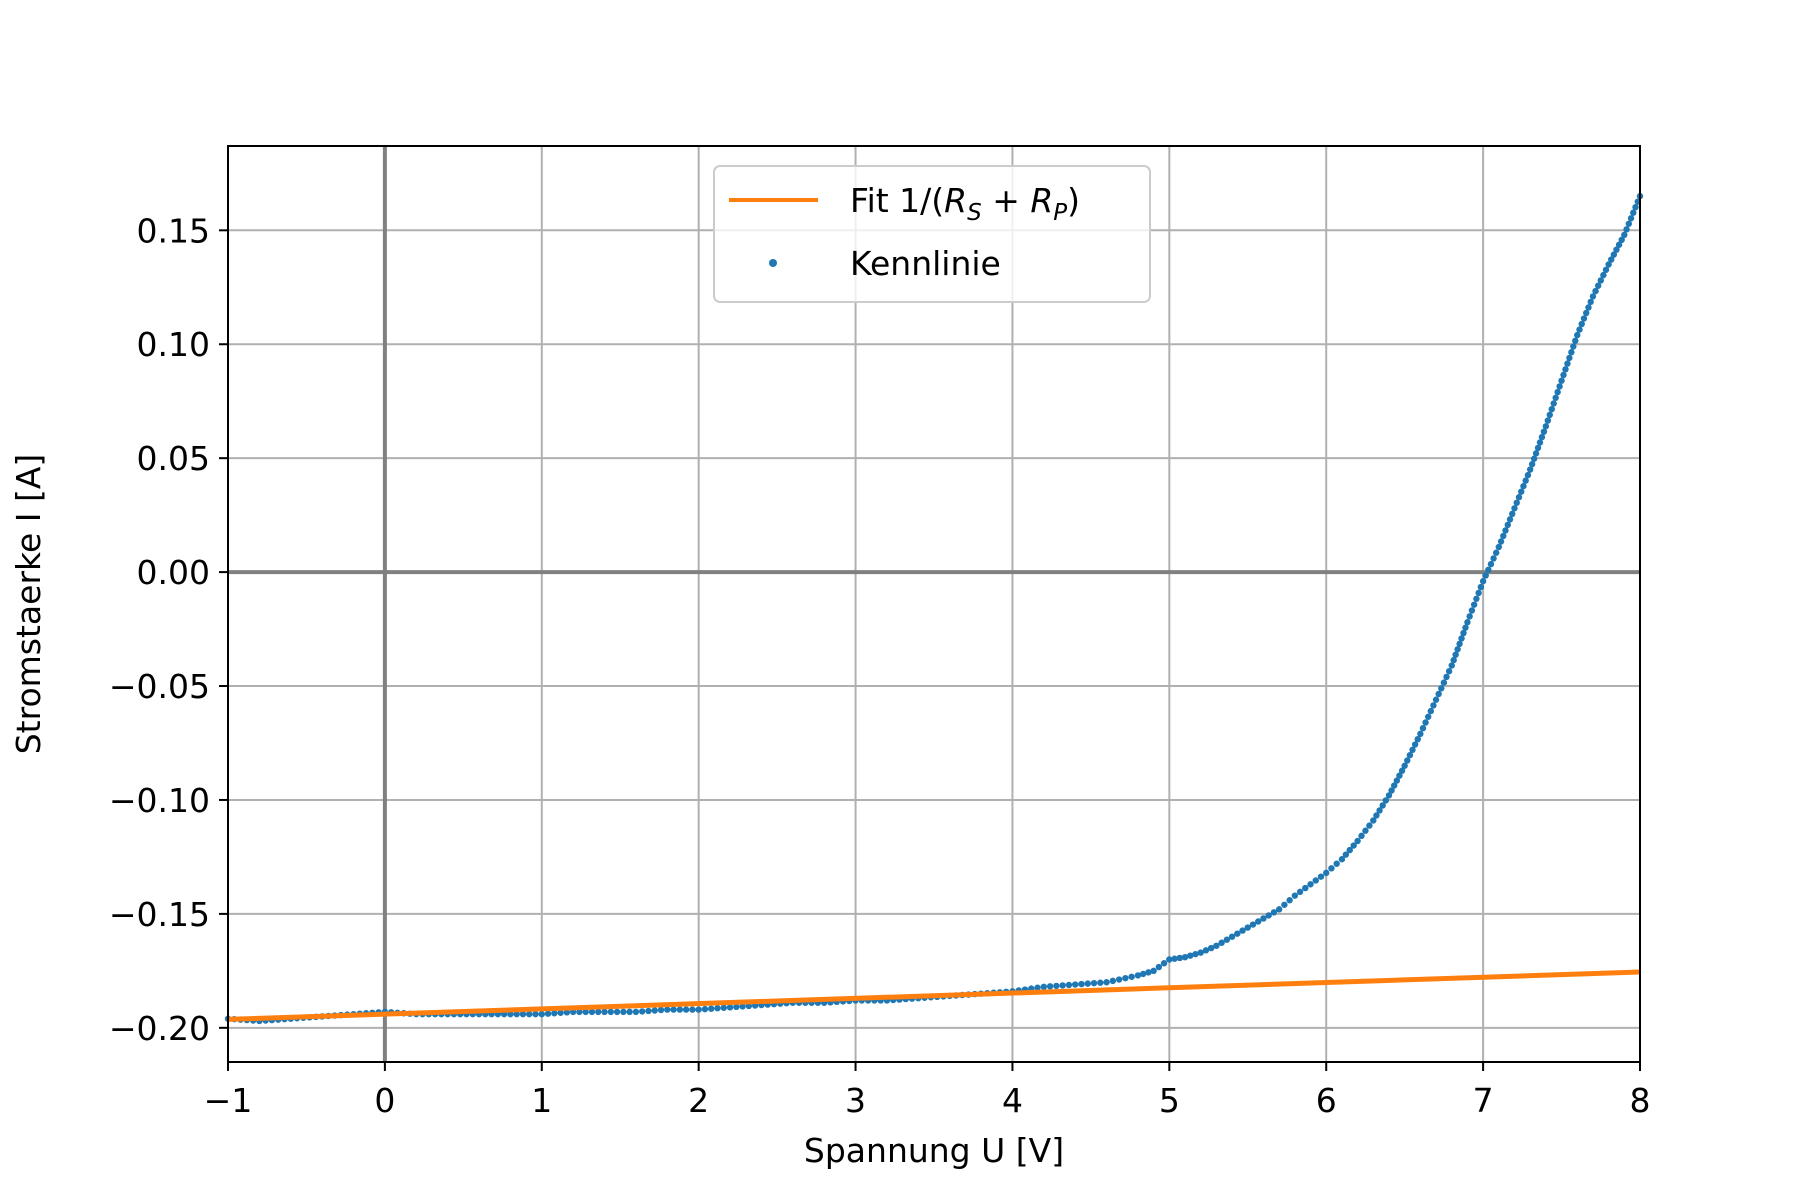  Describe the element at coordinates (1169, 1100) in the screenshot. I see `x-tick-label: 5` at that location.